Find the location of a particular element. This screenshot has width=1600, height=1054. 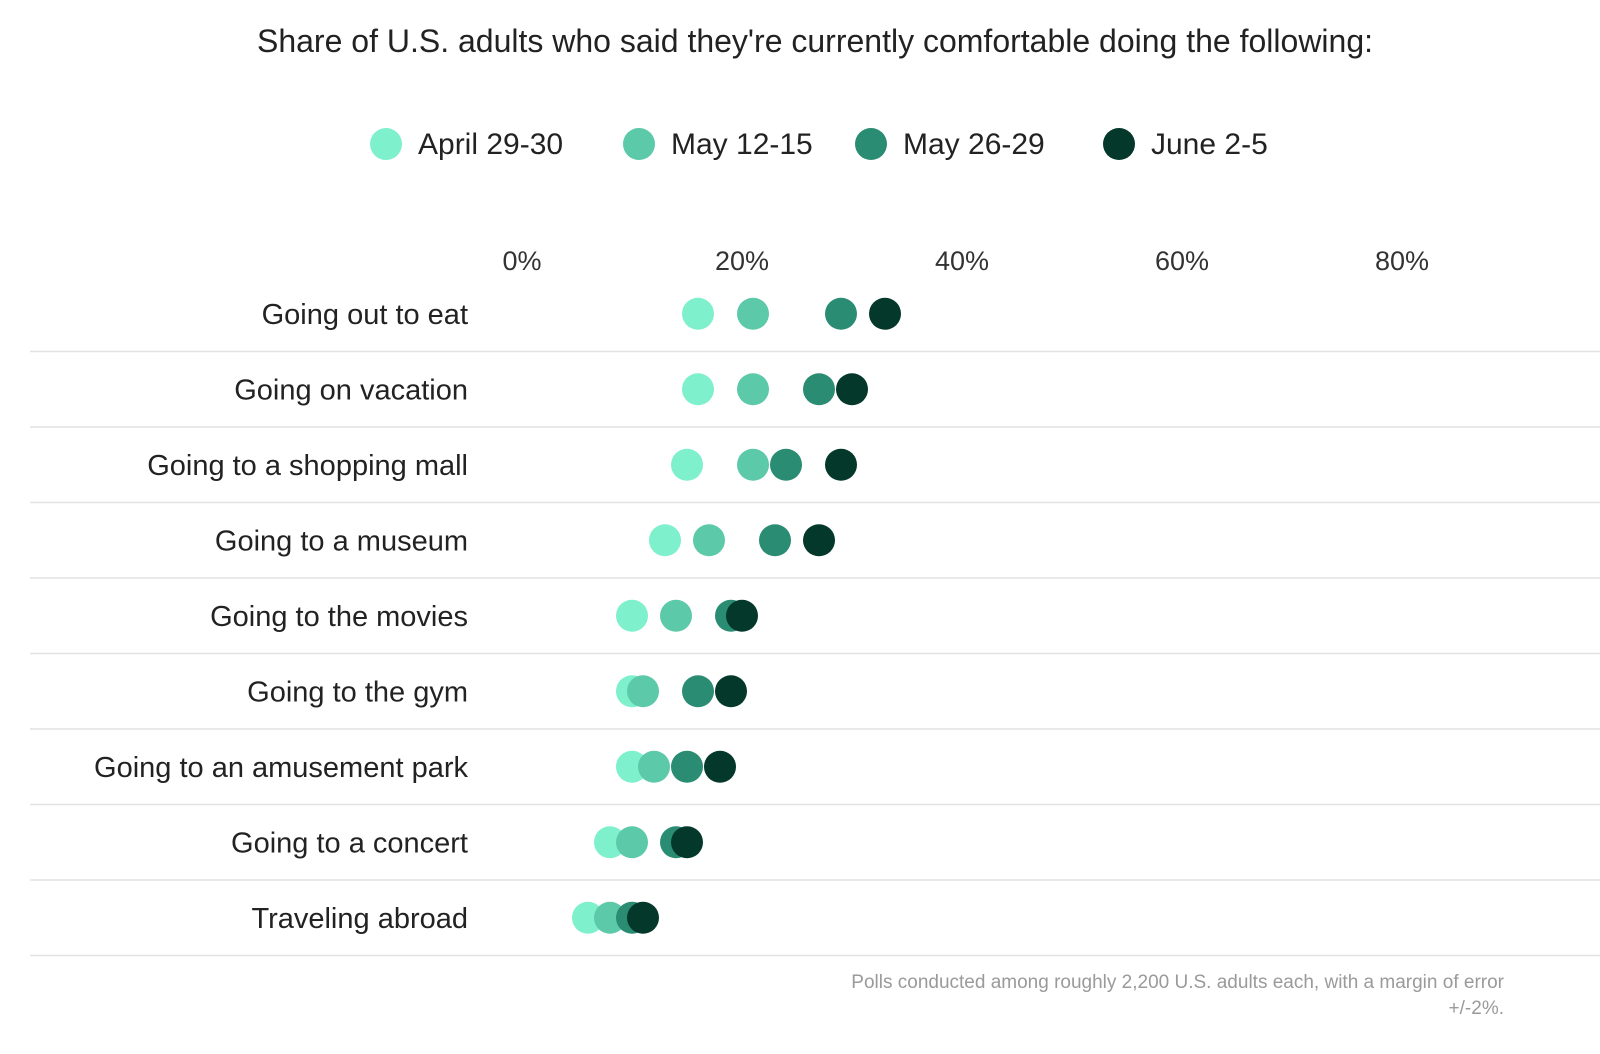

legend-item: April 29-30 is located at coordinates (466, 144).